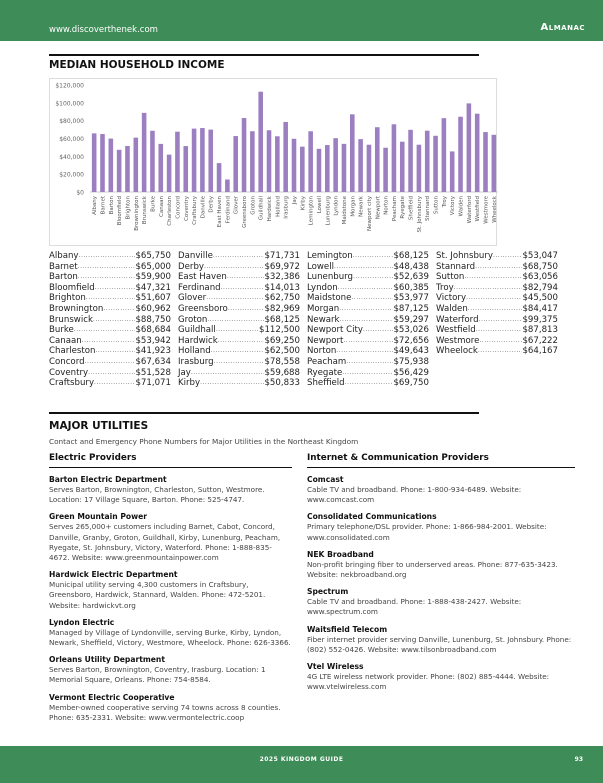 The height and width of the screenshot is (783, 603). I want to click on income-row: Derby $69,972, so click(239, 267).